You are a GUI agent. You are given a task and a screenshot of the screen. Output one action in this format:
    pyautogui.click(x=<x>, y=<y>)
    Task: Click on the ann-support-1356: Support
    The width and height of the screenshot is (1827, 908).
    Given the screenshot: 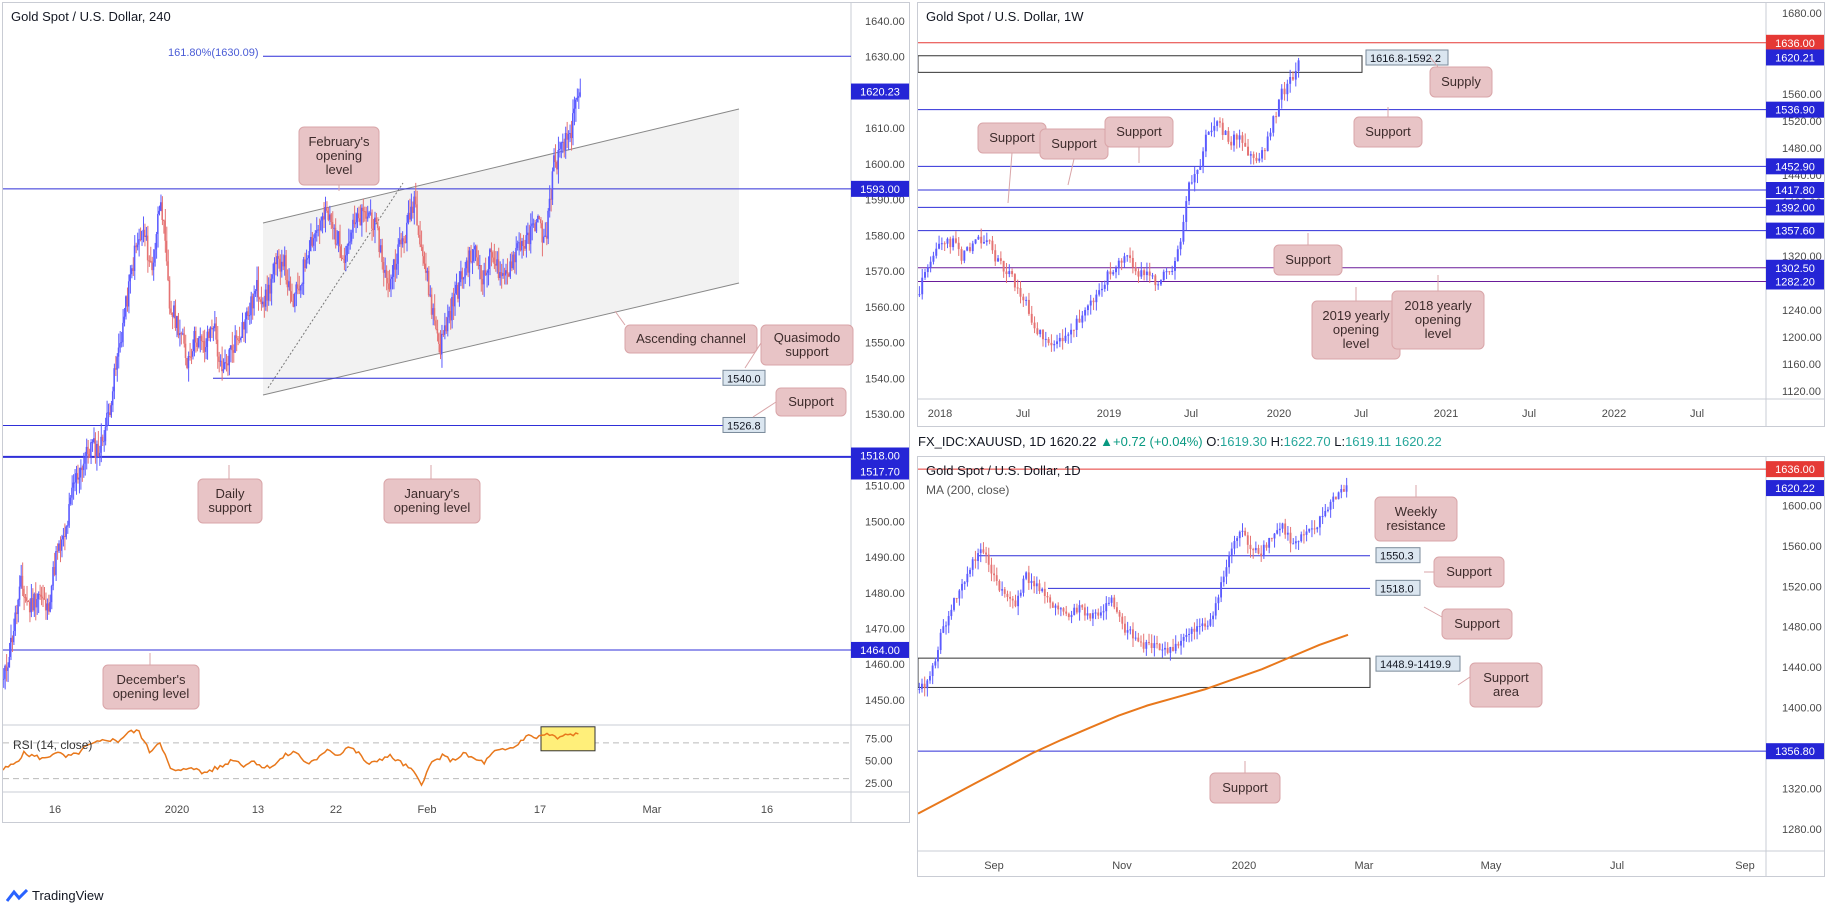 What is the action you would take?
    pyautogui.click(x=1245, y=787)
    